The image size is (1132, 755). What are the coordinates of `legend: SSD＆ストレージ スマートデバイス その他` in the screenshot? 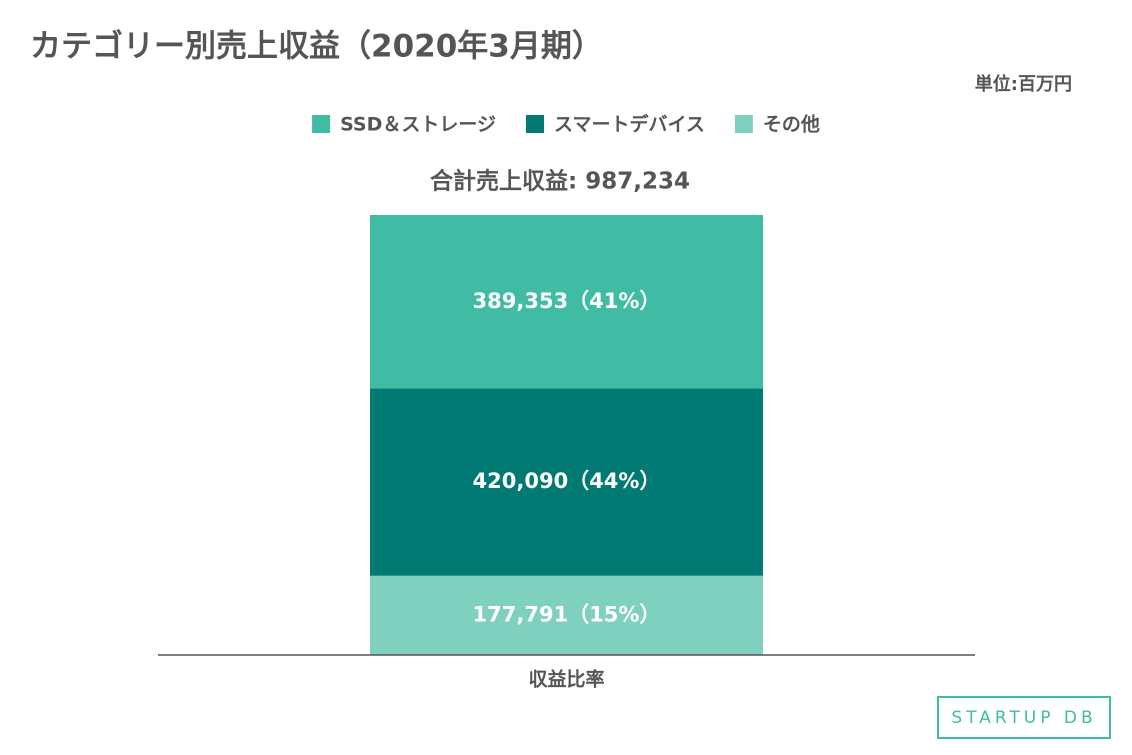 It's located at (566, 124).